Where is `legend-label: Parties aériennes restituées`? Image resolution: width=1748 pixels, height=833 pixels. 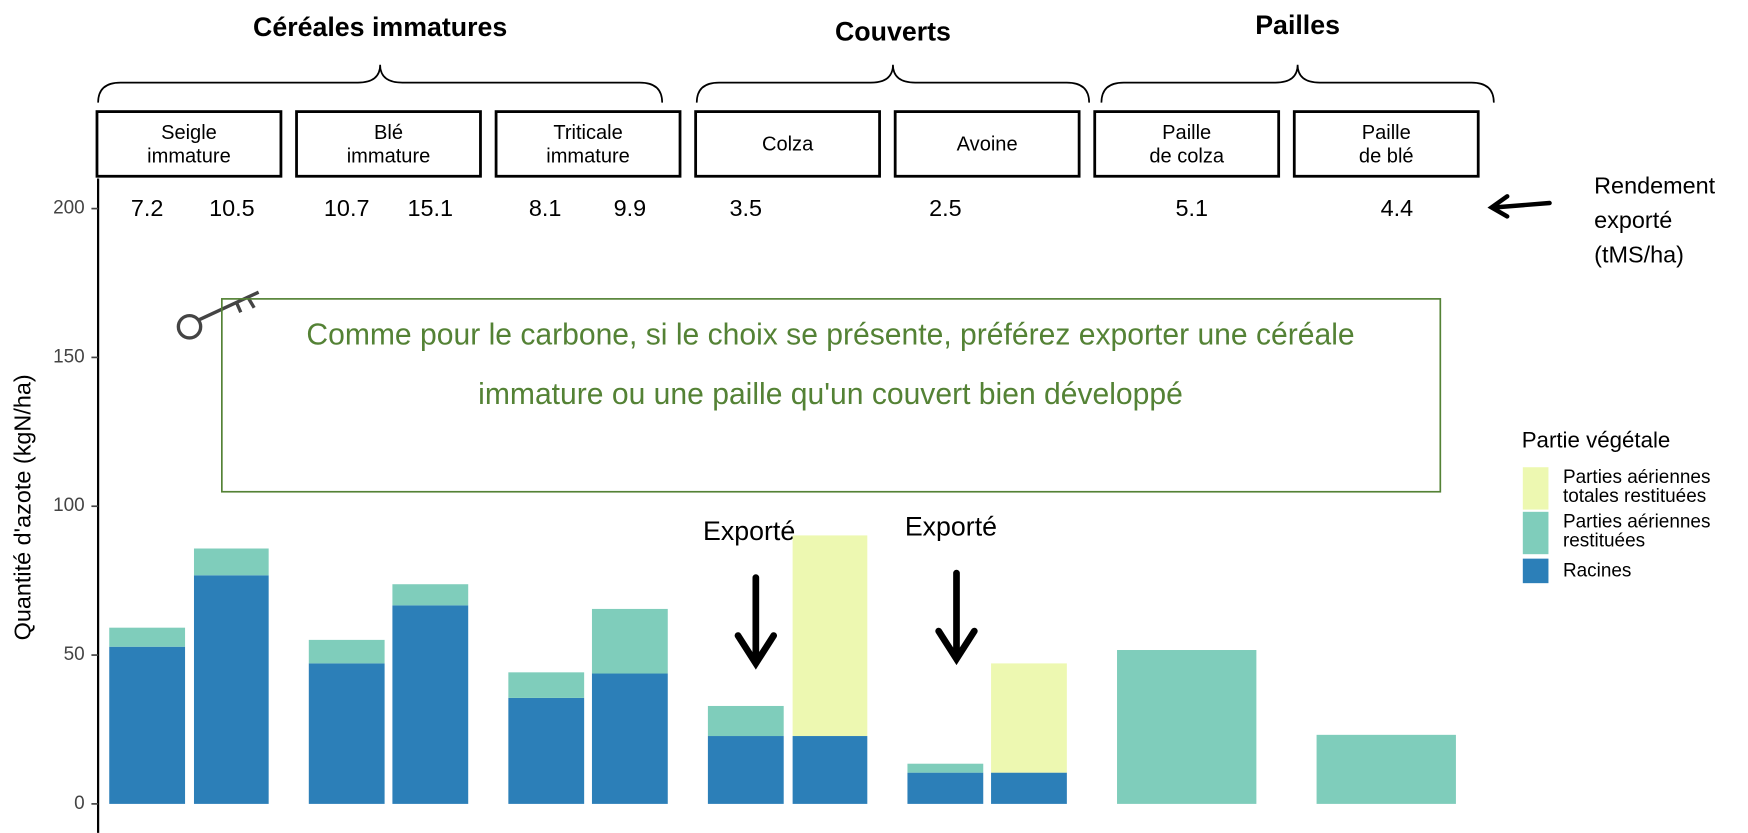 legend-label: Parties aériennes restituées is located at coordinates (1636, 531).